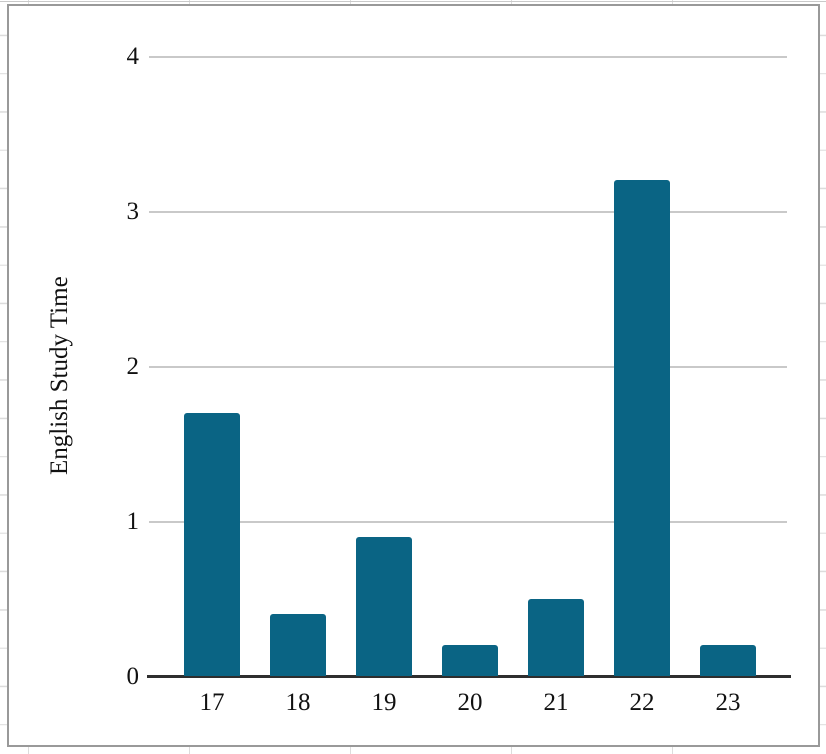 The height and width of the screenshot is (754, 826). I want to click on y-tick-label: 4, so click(133, 56).